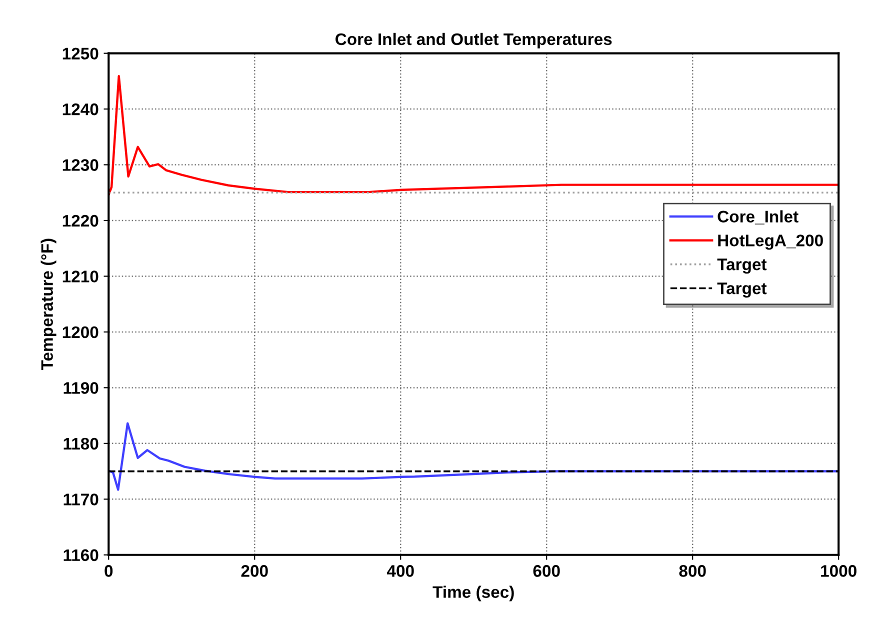  Describe the element at coordinates (108, 571) in the screenshot. I see `x-tick-label: 0` at that location.